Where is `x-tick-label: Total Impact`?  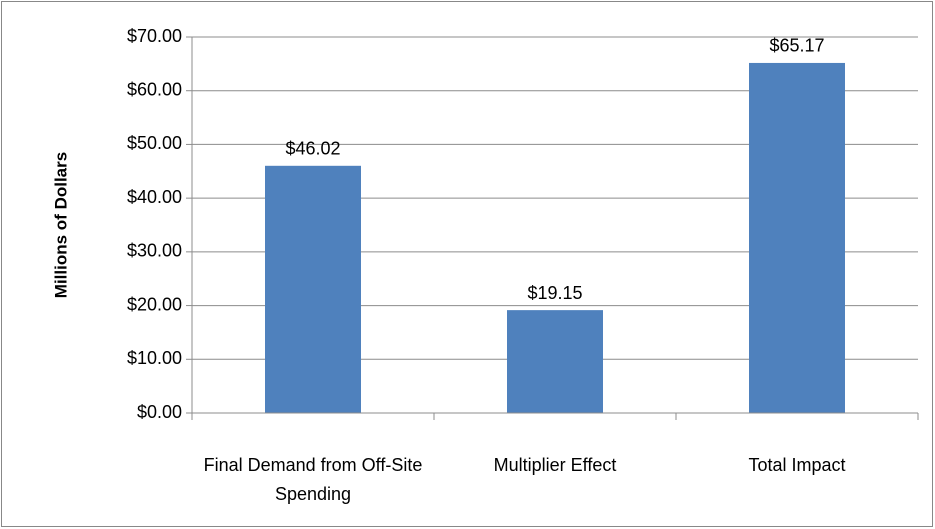 x-tick-label: Total Impact is located at coordinates (797, 465).